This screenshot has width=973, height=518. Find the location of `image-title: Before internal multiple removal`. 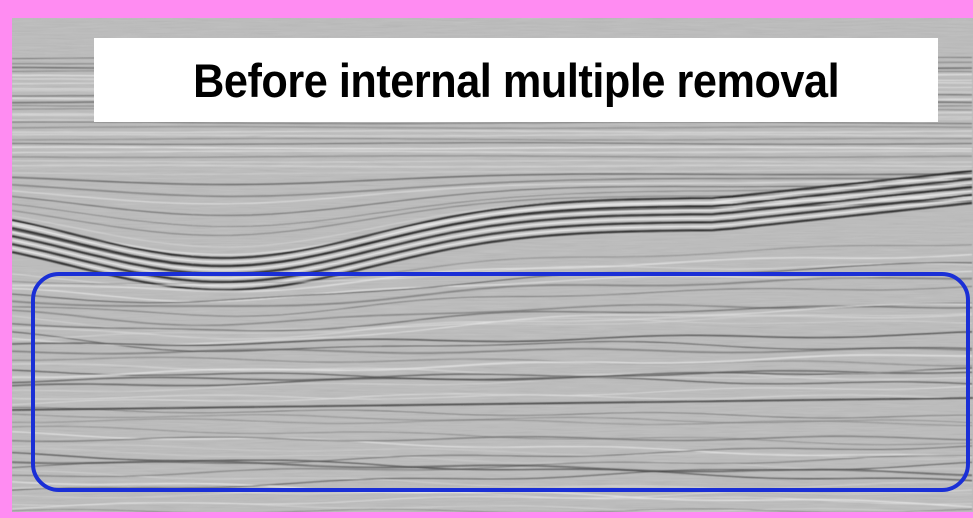

image-title: Before internal multiple removal is located at coordinates (516, 80).